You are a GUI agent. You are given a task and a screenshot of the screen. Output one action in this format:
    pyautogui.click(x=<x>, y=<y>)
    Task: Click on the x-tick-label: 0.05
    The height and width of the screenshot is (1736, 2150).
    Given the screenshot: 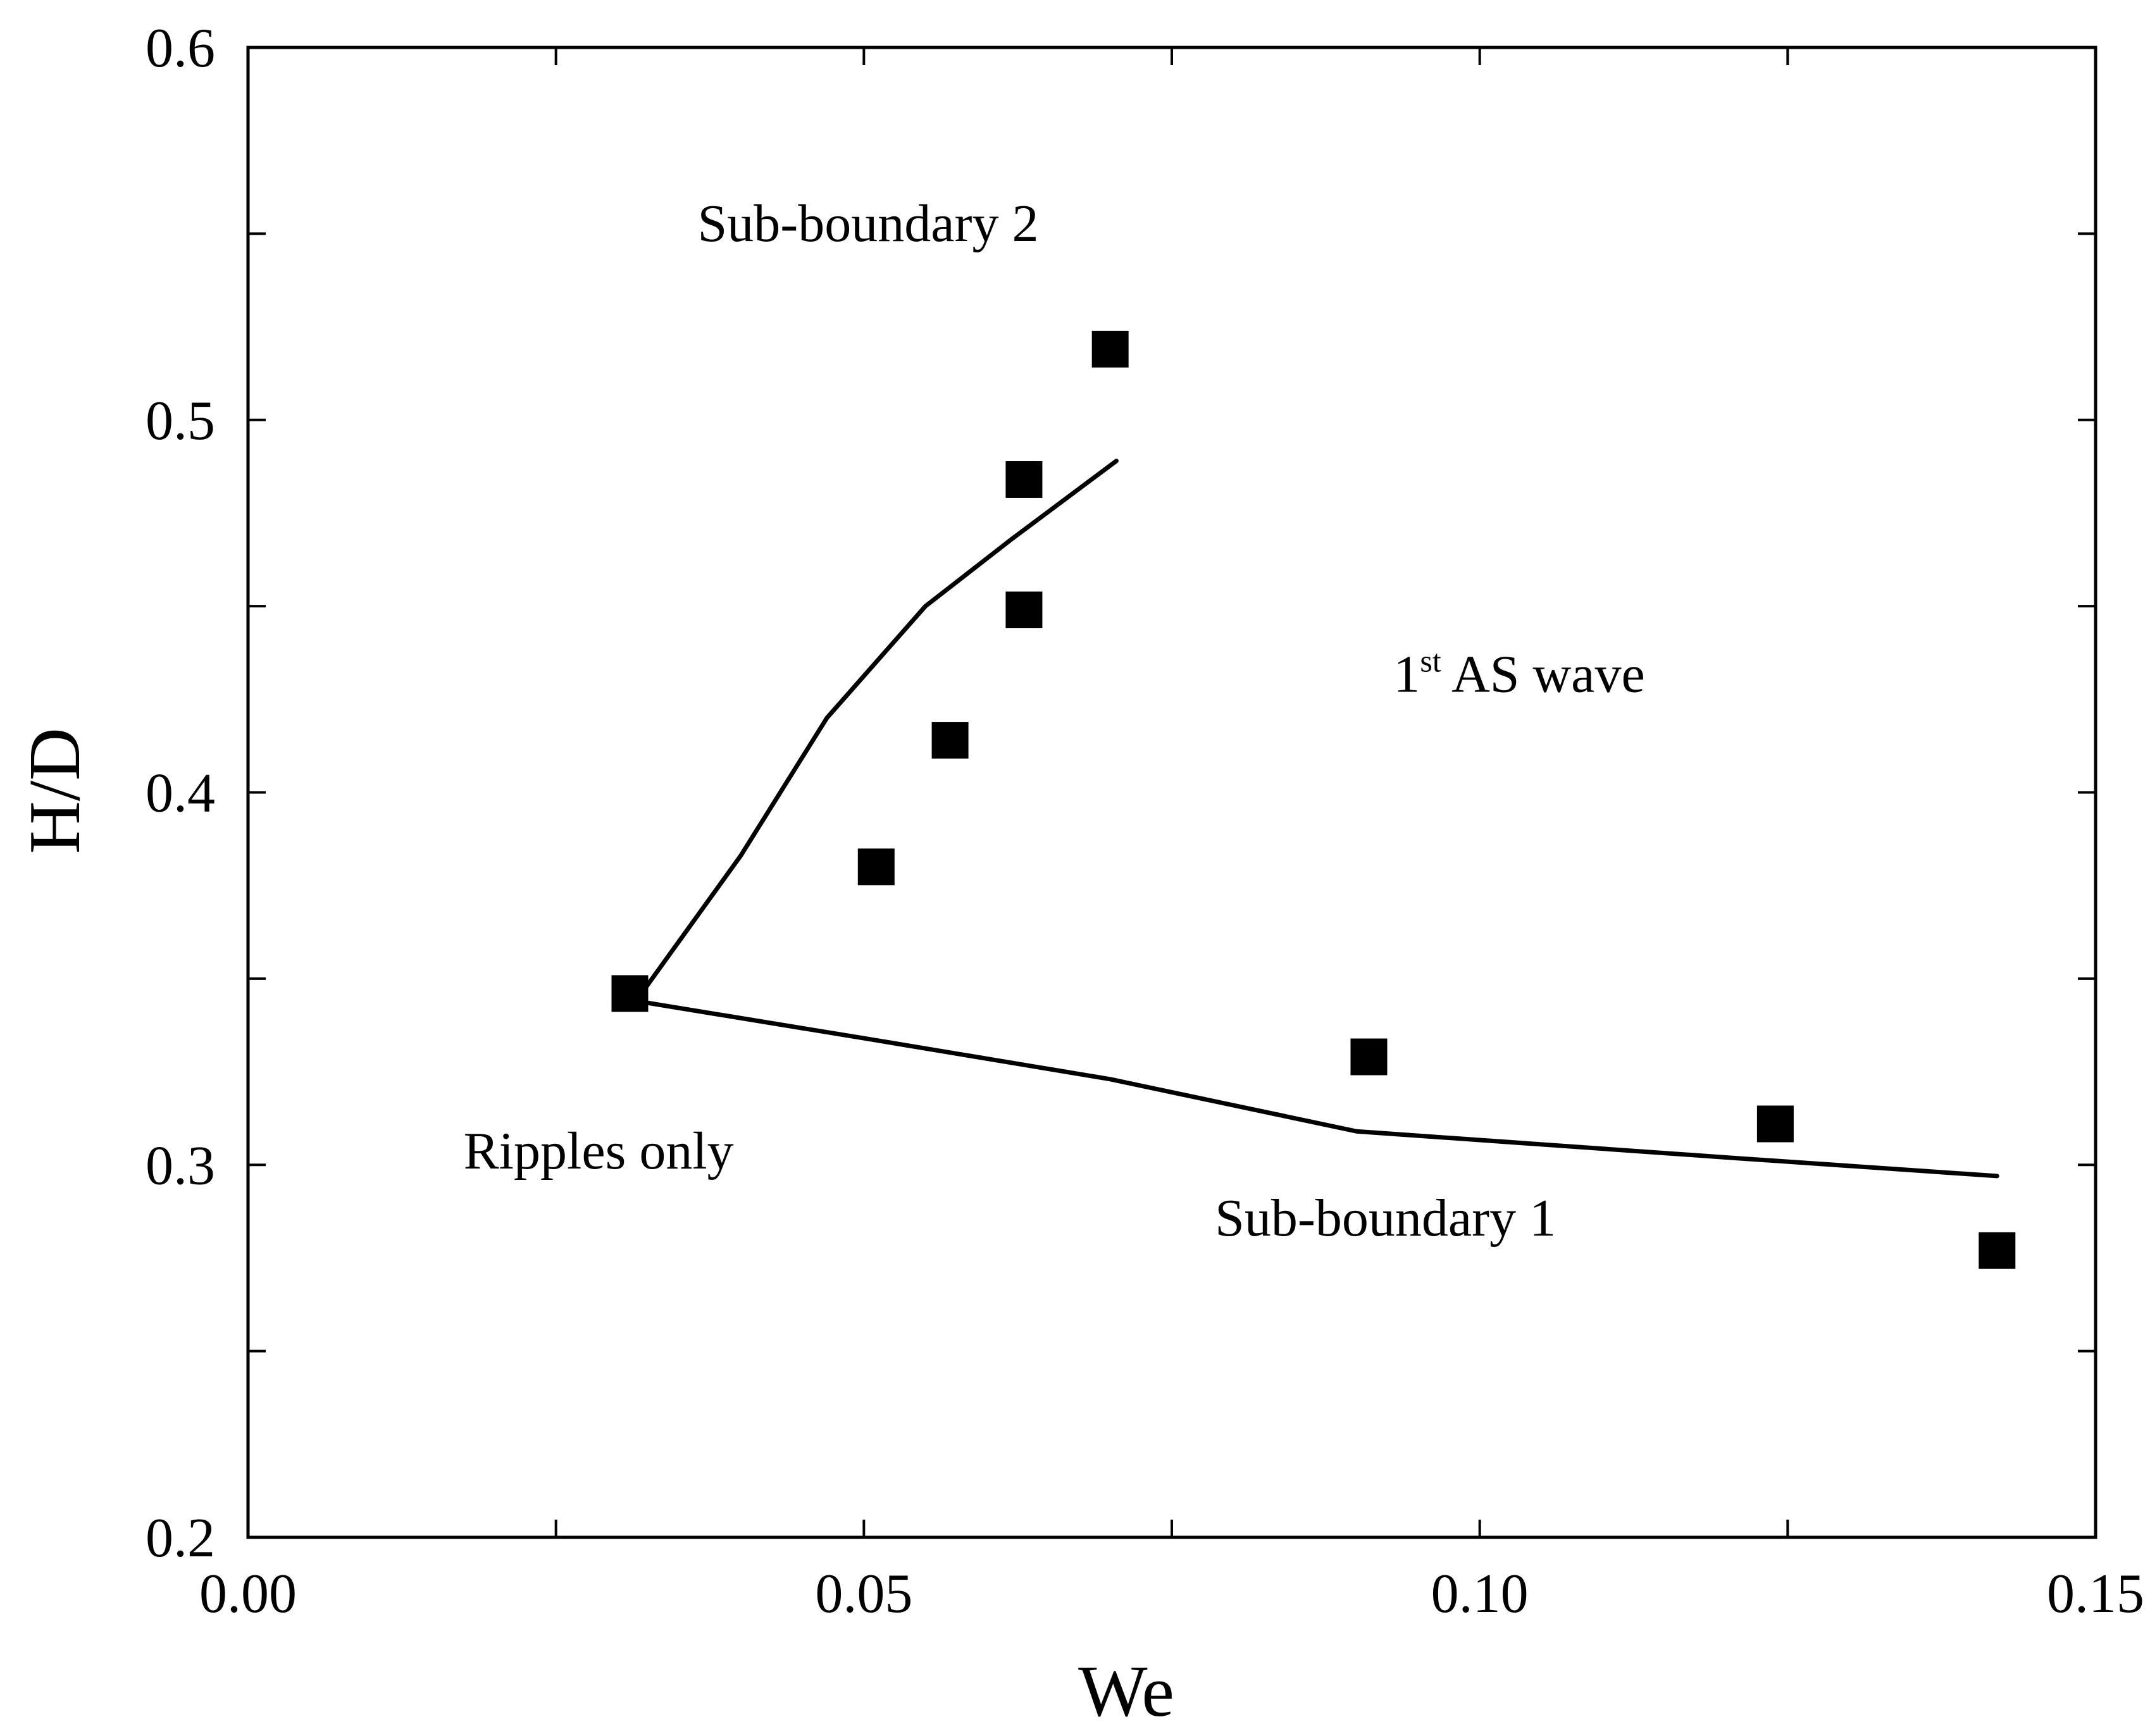 What is the action you would take?
    pyautogui.click(x=863, y=1594)
    